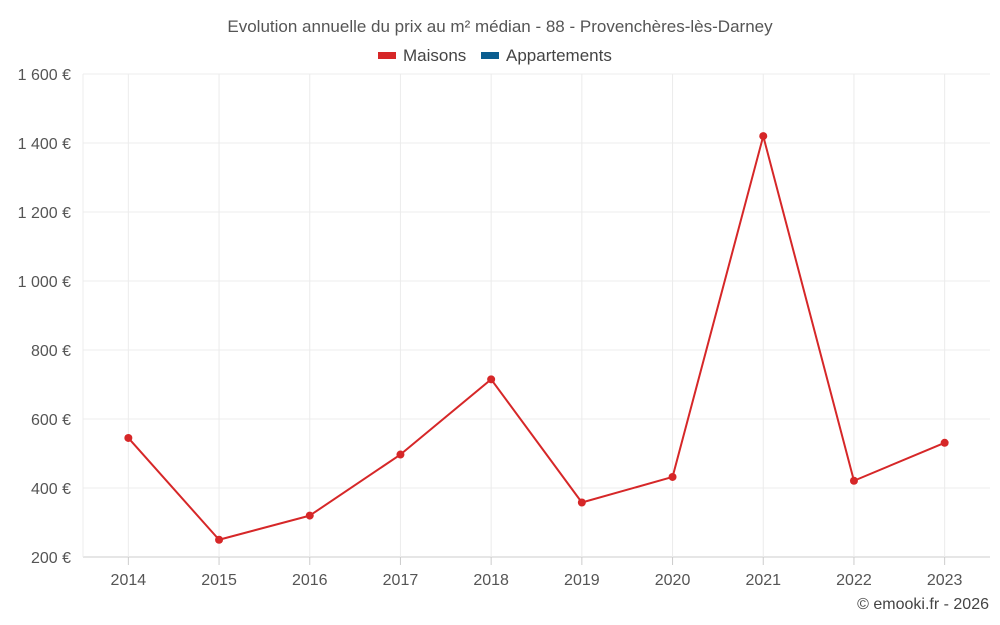 Image resolution: width=1000 pixels, height=625 pixels. What do you see at coordinates (44, 213) in the screenshot?
I see `y-tick-label: 1 200 €` at bounding box center [44, 213].